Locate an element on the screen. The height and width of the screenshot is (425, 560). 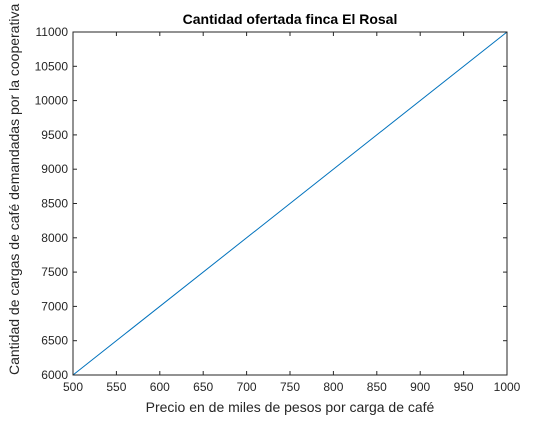
x-tick-label: 900 is located at coordinates (420, 387).